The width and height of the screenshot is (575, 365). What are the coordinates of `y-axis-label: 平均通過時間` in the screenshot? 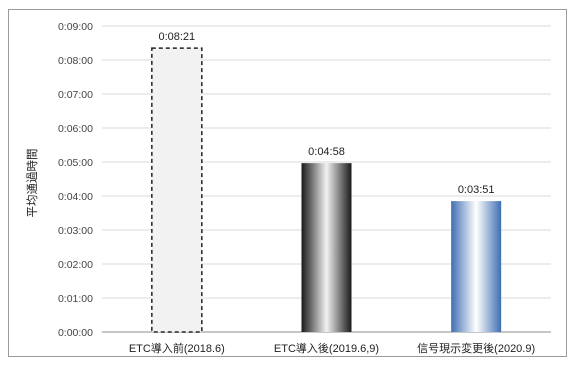 It's located at (32, 183).